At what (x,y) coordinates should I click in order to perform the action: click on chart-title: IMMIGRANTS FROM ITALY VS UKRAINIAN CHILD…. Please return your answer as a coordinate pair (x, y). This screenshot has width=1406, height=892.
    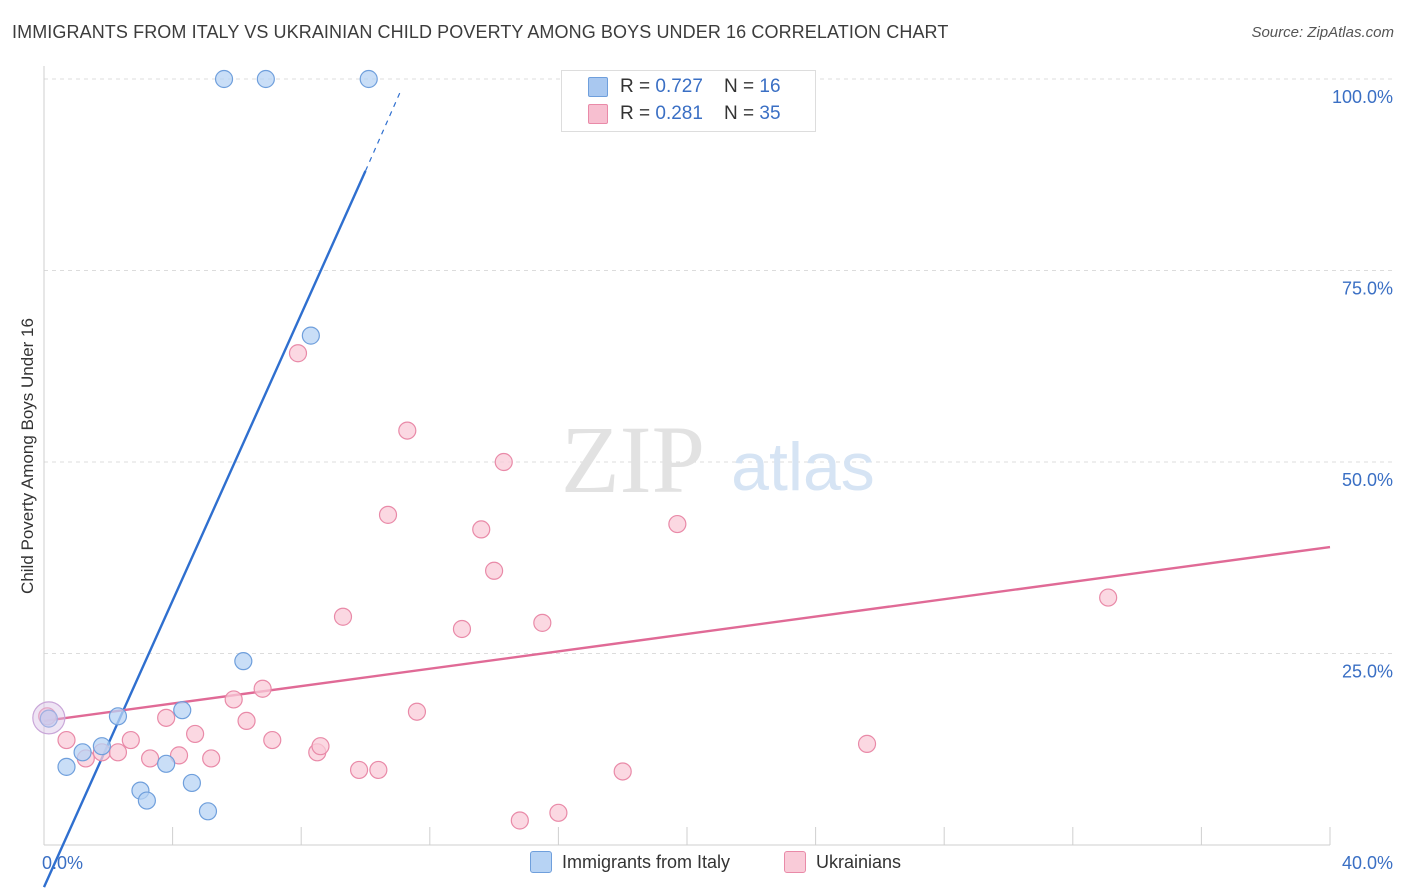
    Looking at the image, I should click on (480, 32).